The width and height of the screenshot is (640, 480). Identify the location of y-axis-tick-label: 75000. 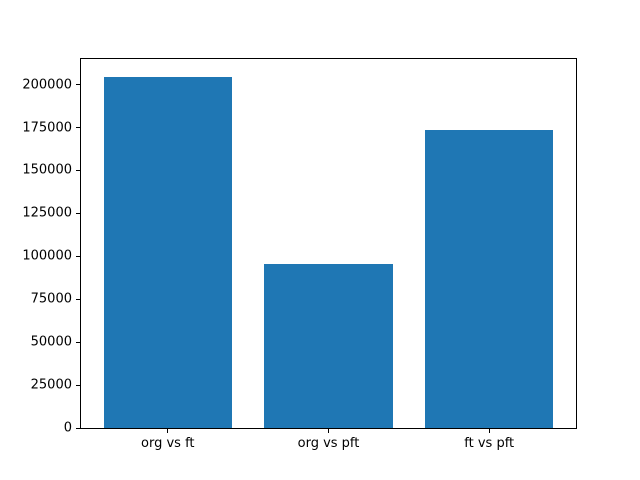
(51, 299).